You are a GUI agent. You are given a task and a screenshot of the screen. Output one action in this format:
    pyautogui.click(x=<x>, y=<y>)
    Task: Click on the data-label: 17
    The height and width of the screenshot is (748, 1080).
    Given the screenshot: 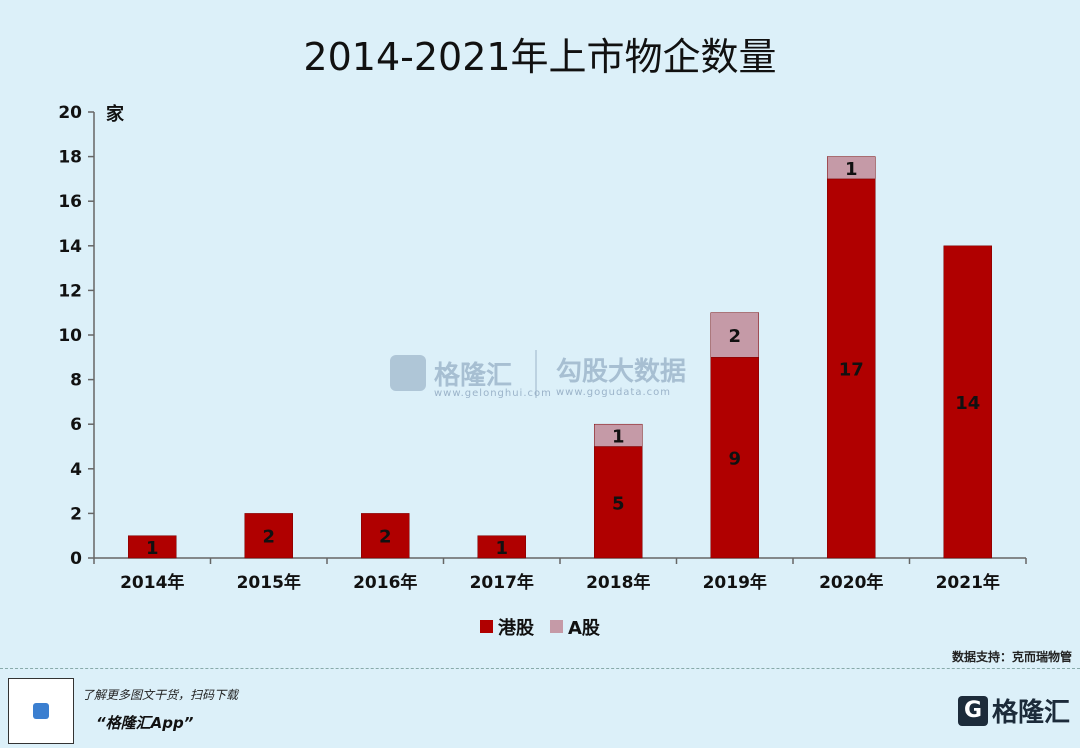 What is the action you would take?
    pyautogui.click(x=851, y=369)
    